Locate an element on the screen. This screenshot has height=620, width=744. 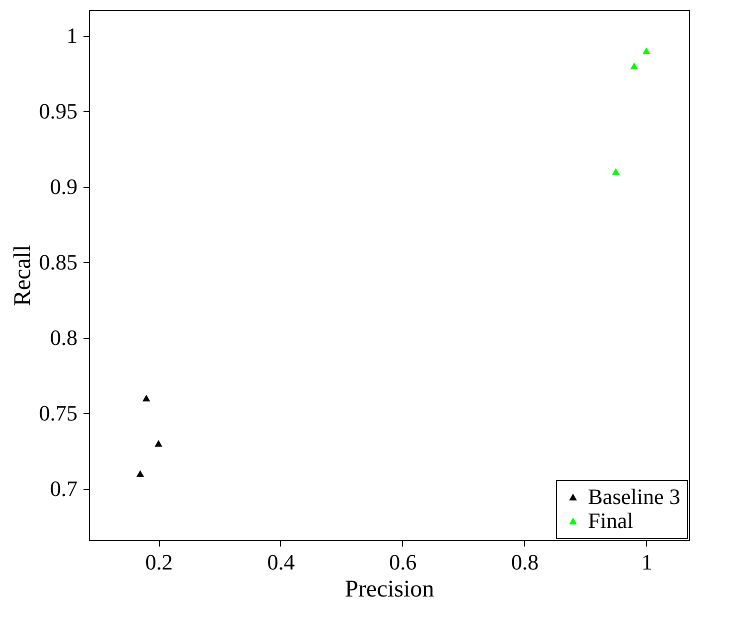
x-tick-label: 0.4 is located at coordinates (281, 562).